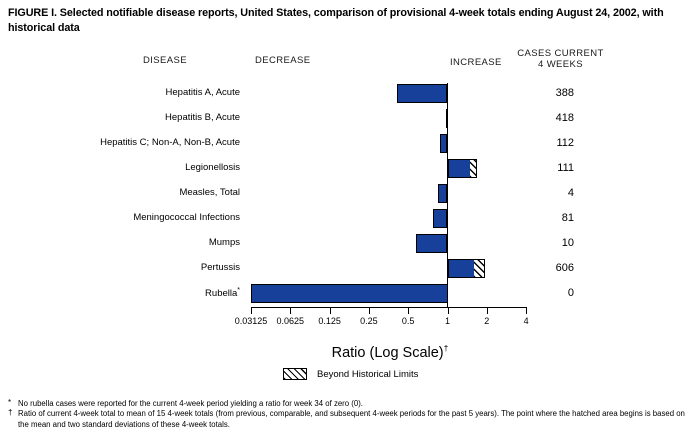 The height and width of the screenshot is (440, 692). What do you see at coordinates (202, 117) in the screenshot?
I see `disease-label: Hepatitis B, Acute` at bounding box center [202, 117].